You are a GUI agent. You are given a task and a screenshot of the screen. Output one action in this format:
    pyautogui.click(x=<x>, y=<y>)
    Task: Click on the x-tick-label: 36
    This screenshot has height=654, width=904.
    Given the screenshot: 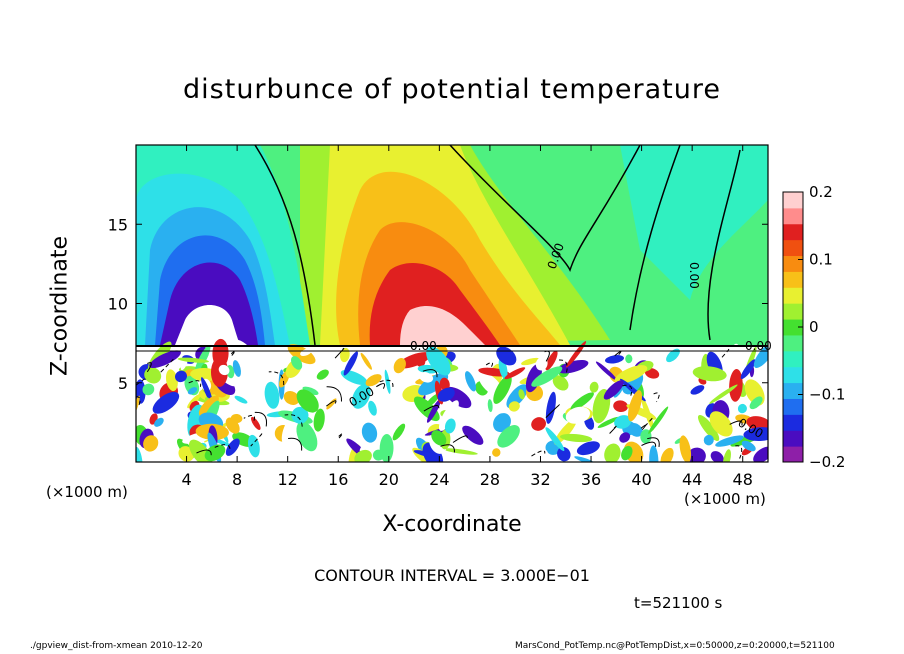 What is the action you would take?
    pyautogui.click(x=591, y=479)
    